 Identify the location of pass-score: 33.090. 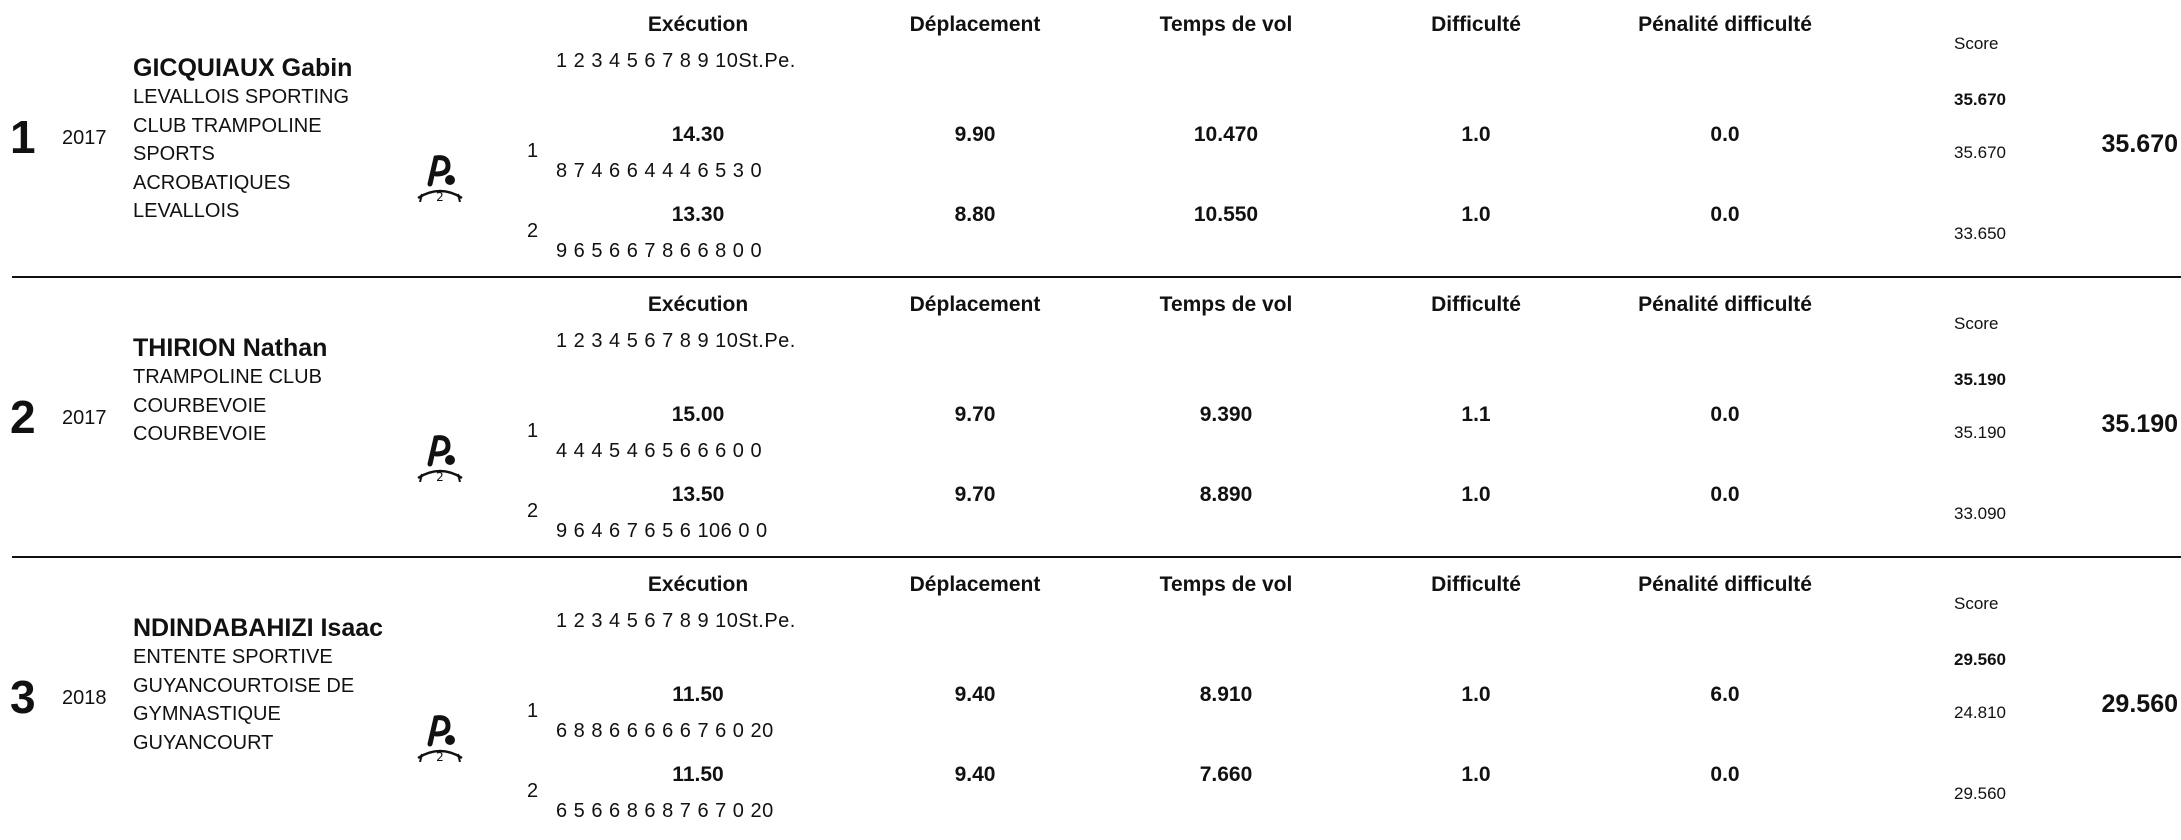
(1980, 513).